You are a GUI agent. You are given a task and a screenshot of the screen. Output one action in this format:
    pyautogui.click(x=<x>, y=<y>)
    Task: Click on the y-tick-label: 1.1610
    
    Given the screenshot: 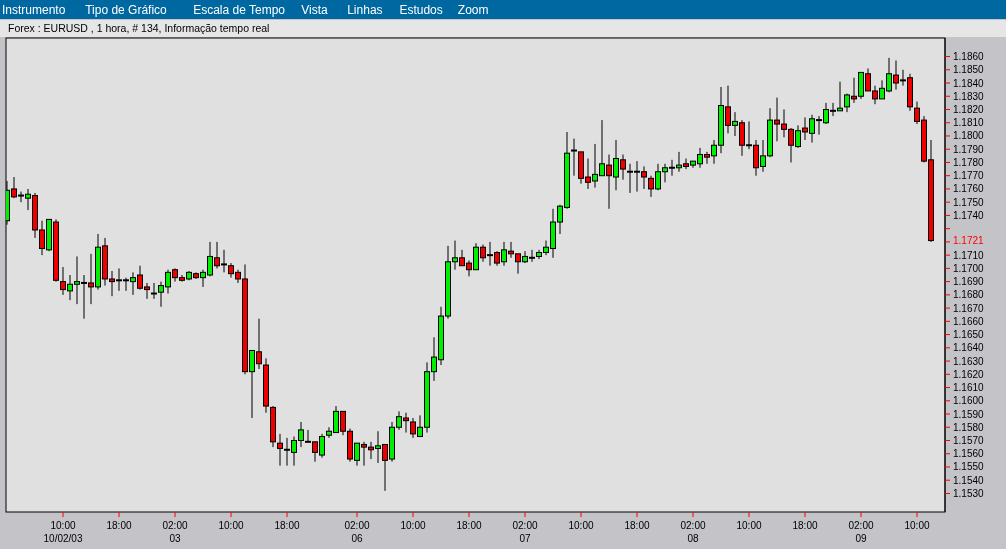 What is the action you would take?
    pyautogui.click(x=969, y=388)
    